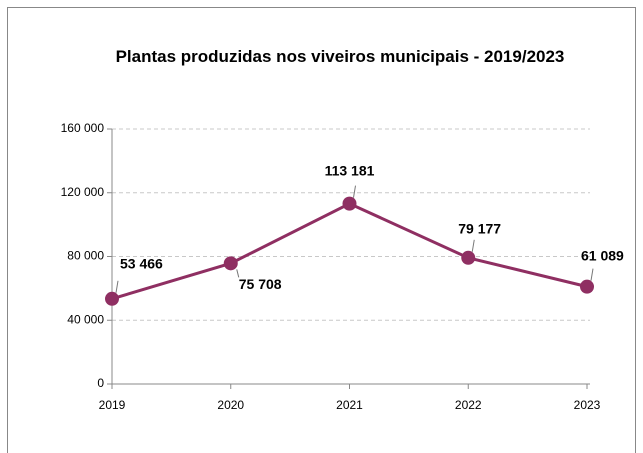 The image size is (643, 453). Describe the element at coordinates (260, 284) in the screenshot. I see `data-label: 75 708` at that location.